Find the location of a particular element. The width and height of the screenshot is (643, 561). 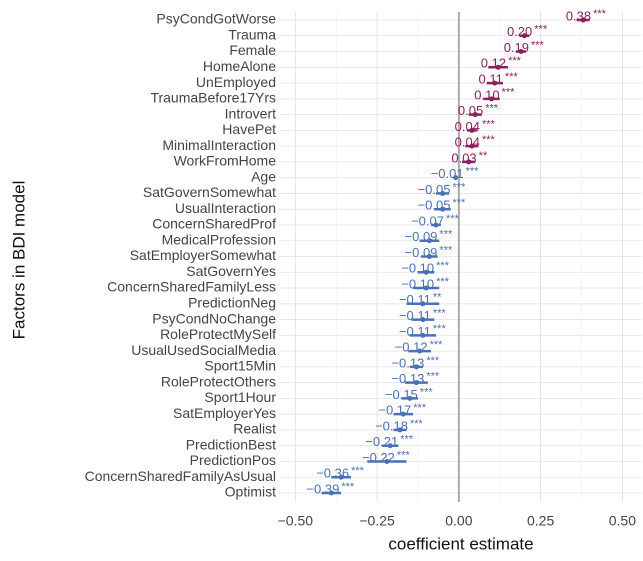

value-label: −0.10 is located at coordinates (417, 283).